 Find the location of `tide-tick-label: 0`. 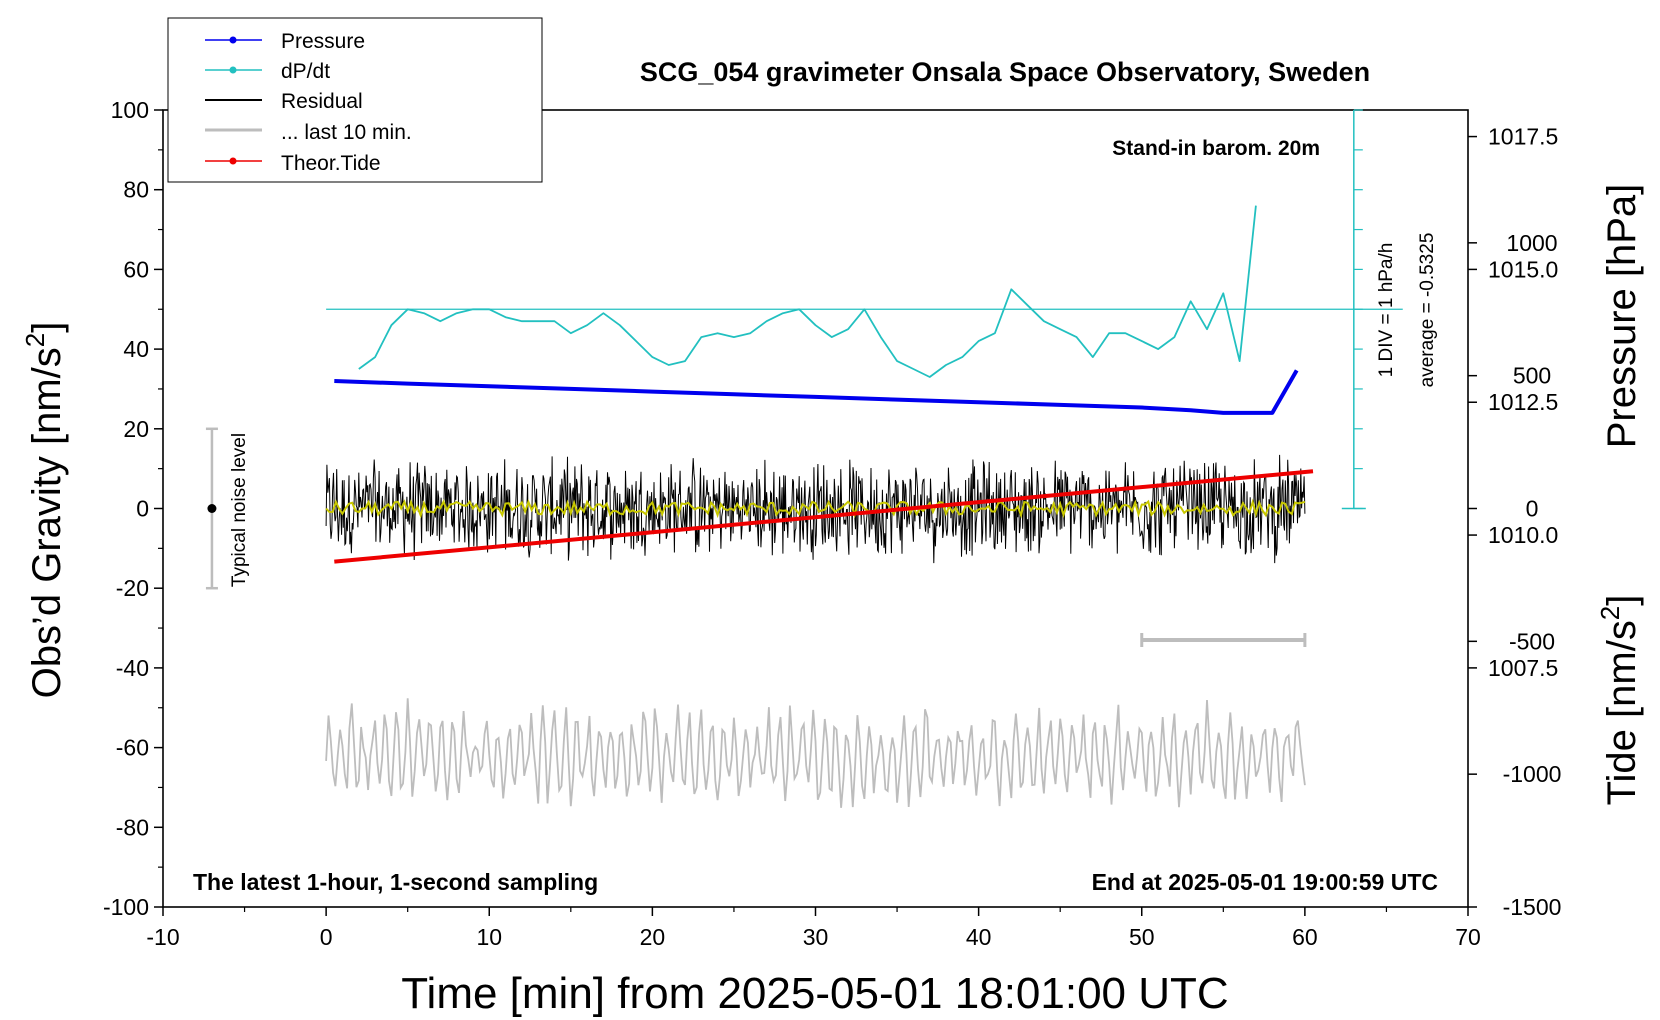

tide-tick-label: 0 is located at coordinates (1532, 509).